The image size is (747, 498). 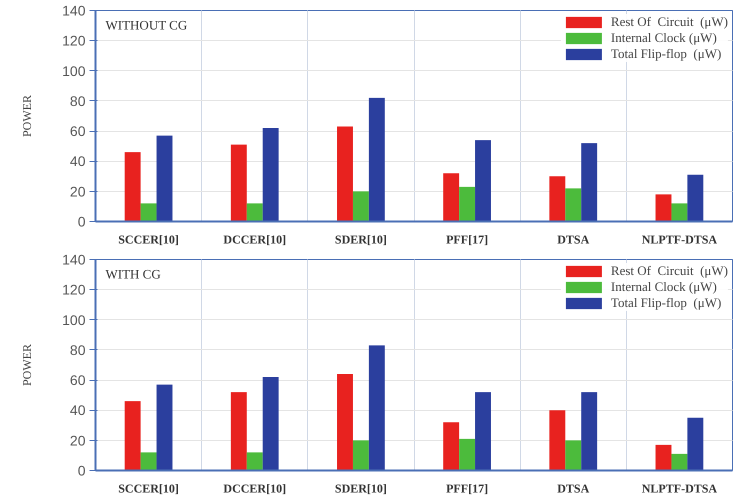 I want to click on annotation: WITH CG, so click(x=133, y=274).